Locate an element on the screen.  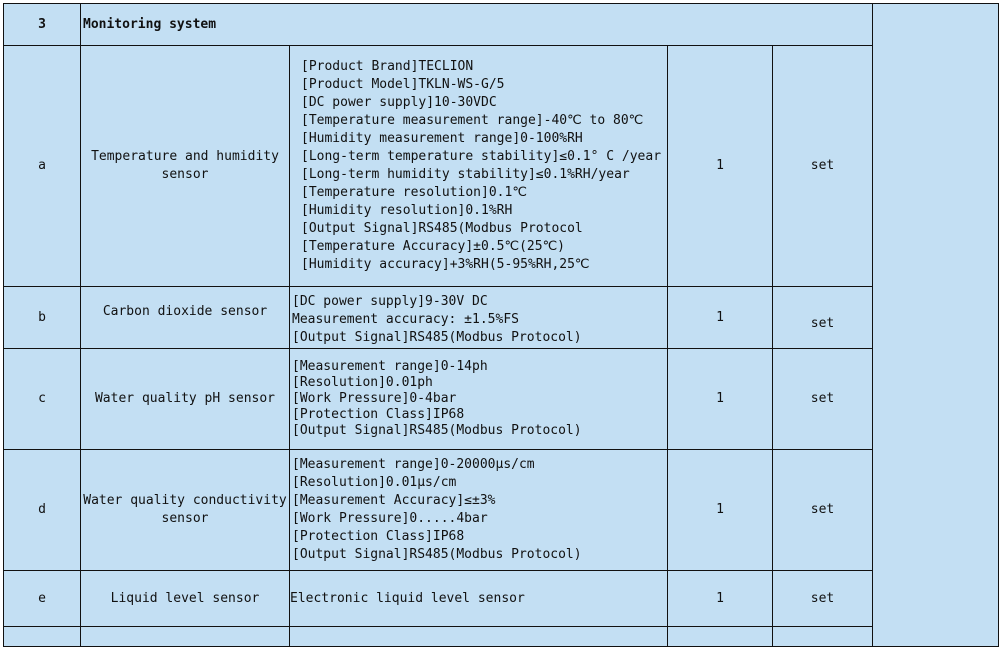
row-id: d is located at coordinates (42, 510).